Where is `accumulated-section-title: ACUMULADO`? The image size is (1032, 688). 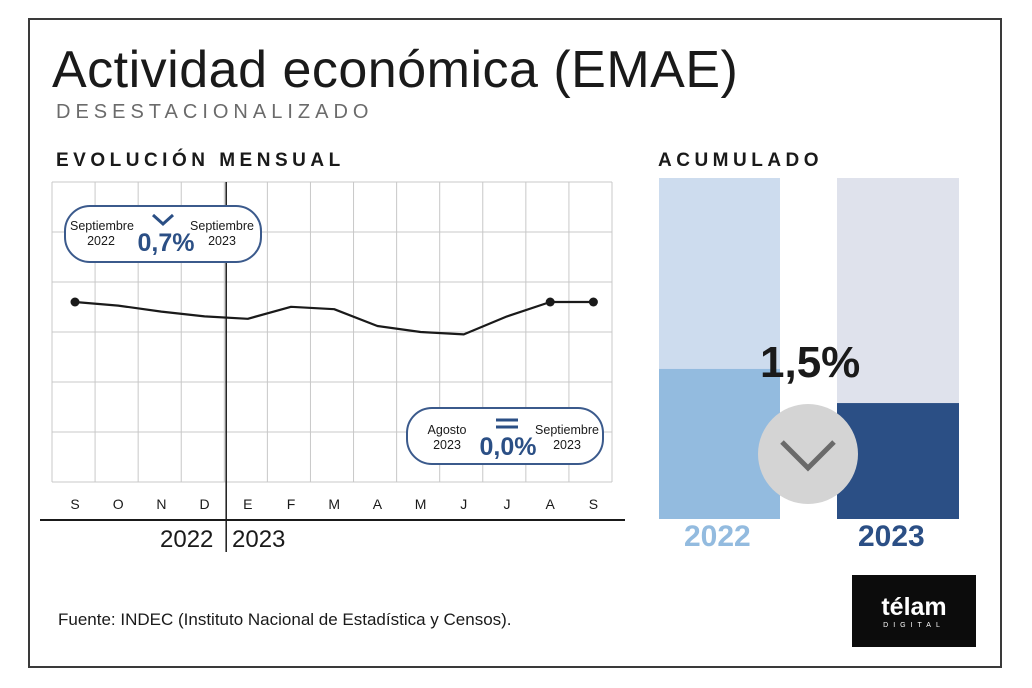 accumulated-section-title: ACUMULADO is located at coordinates (741, 160).